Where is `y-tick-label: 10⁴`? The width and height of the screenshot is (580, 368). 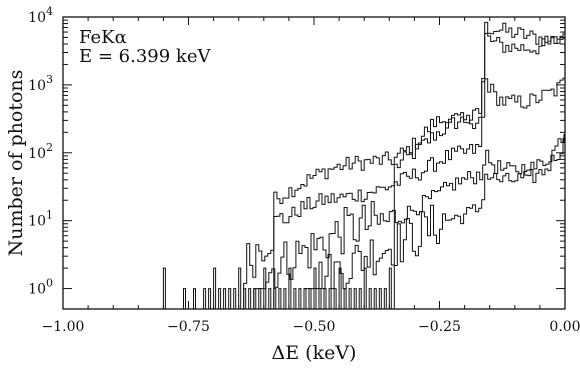
y-tick-label: 10⁴ is located at coordinates (40, 15).